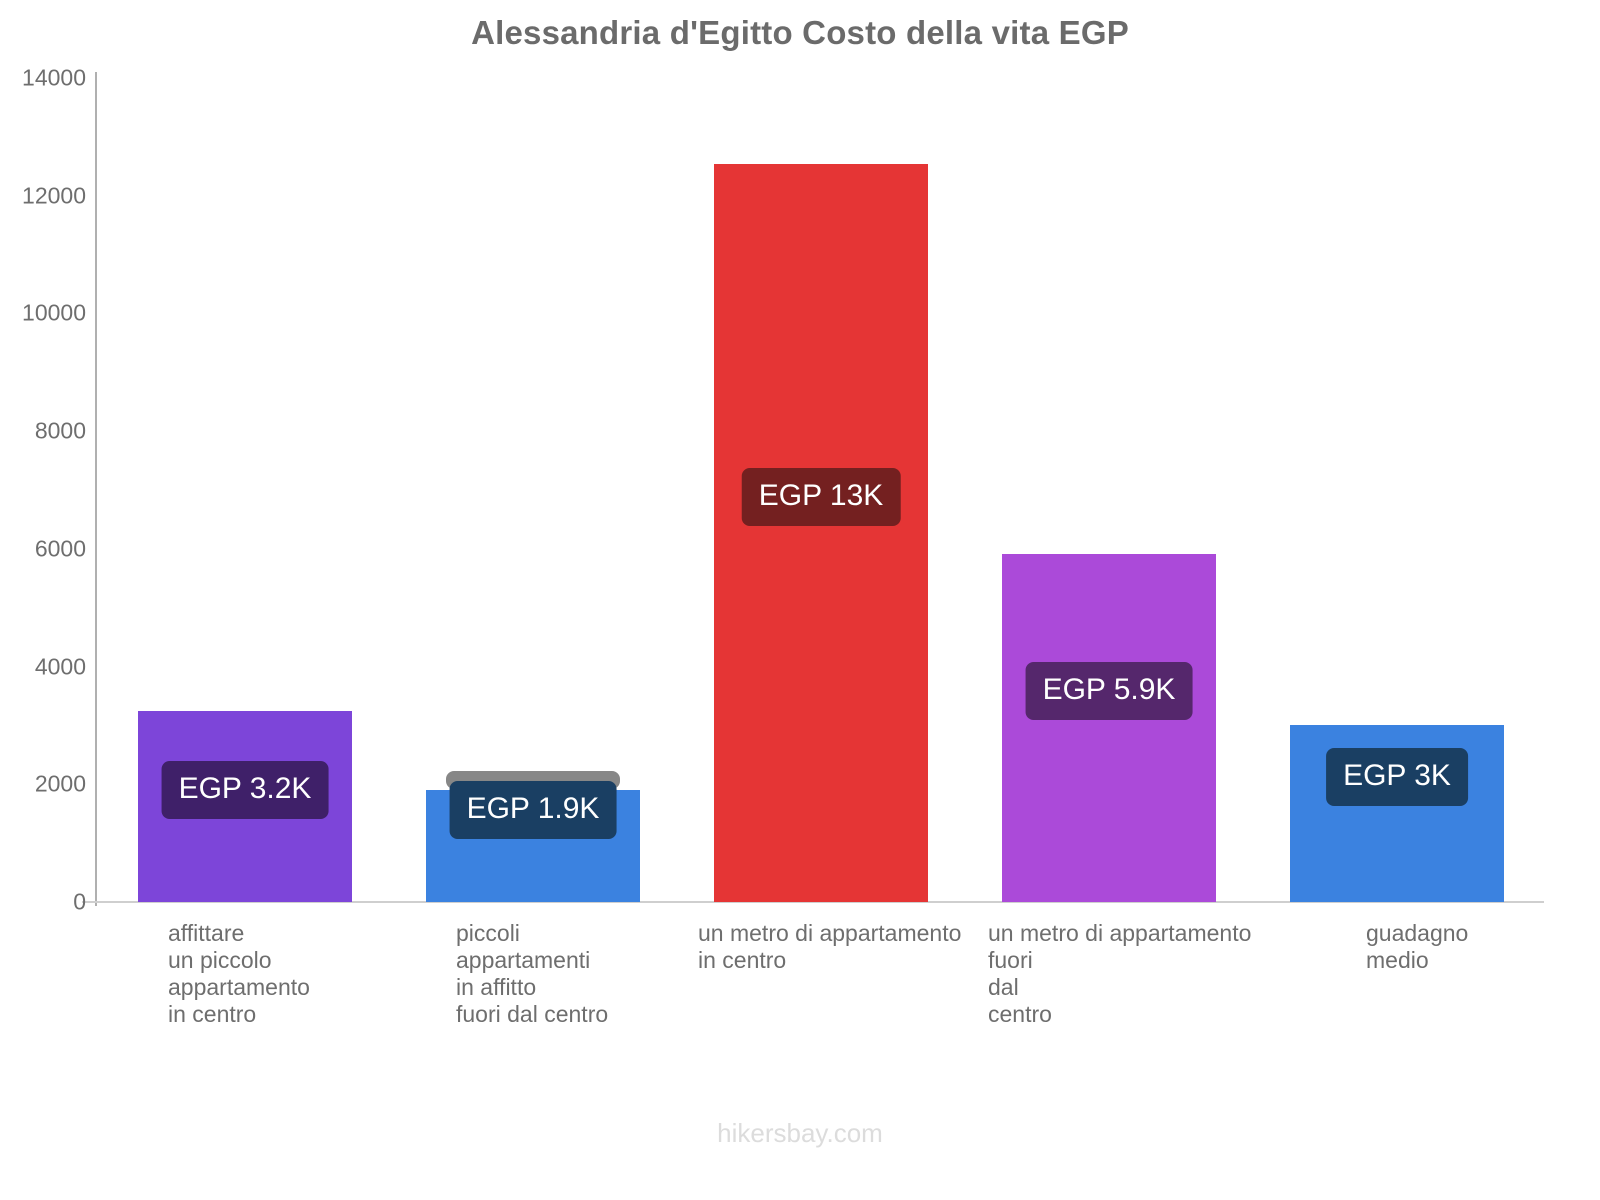  I want to click on x-category-label-4: guadagno medio, so click(1417, 946).